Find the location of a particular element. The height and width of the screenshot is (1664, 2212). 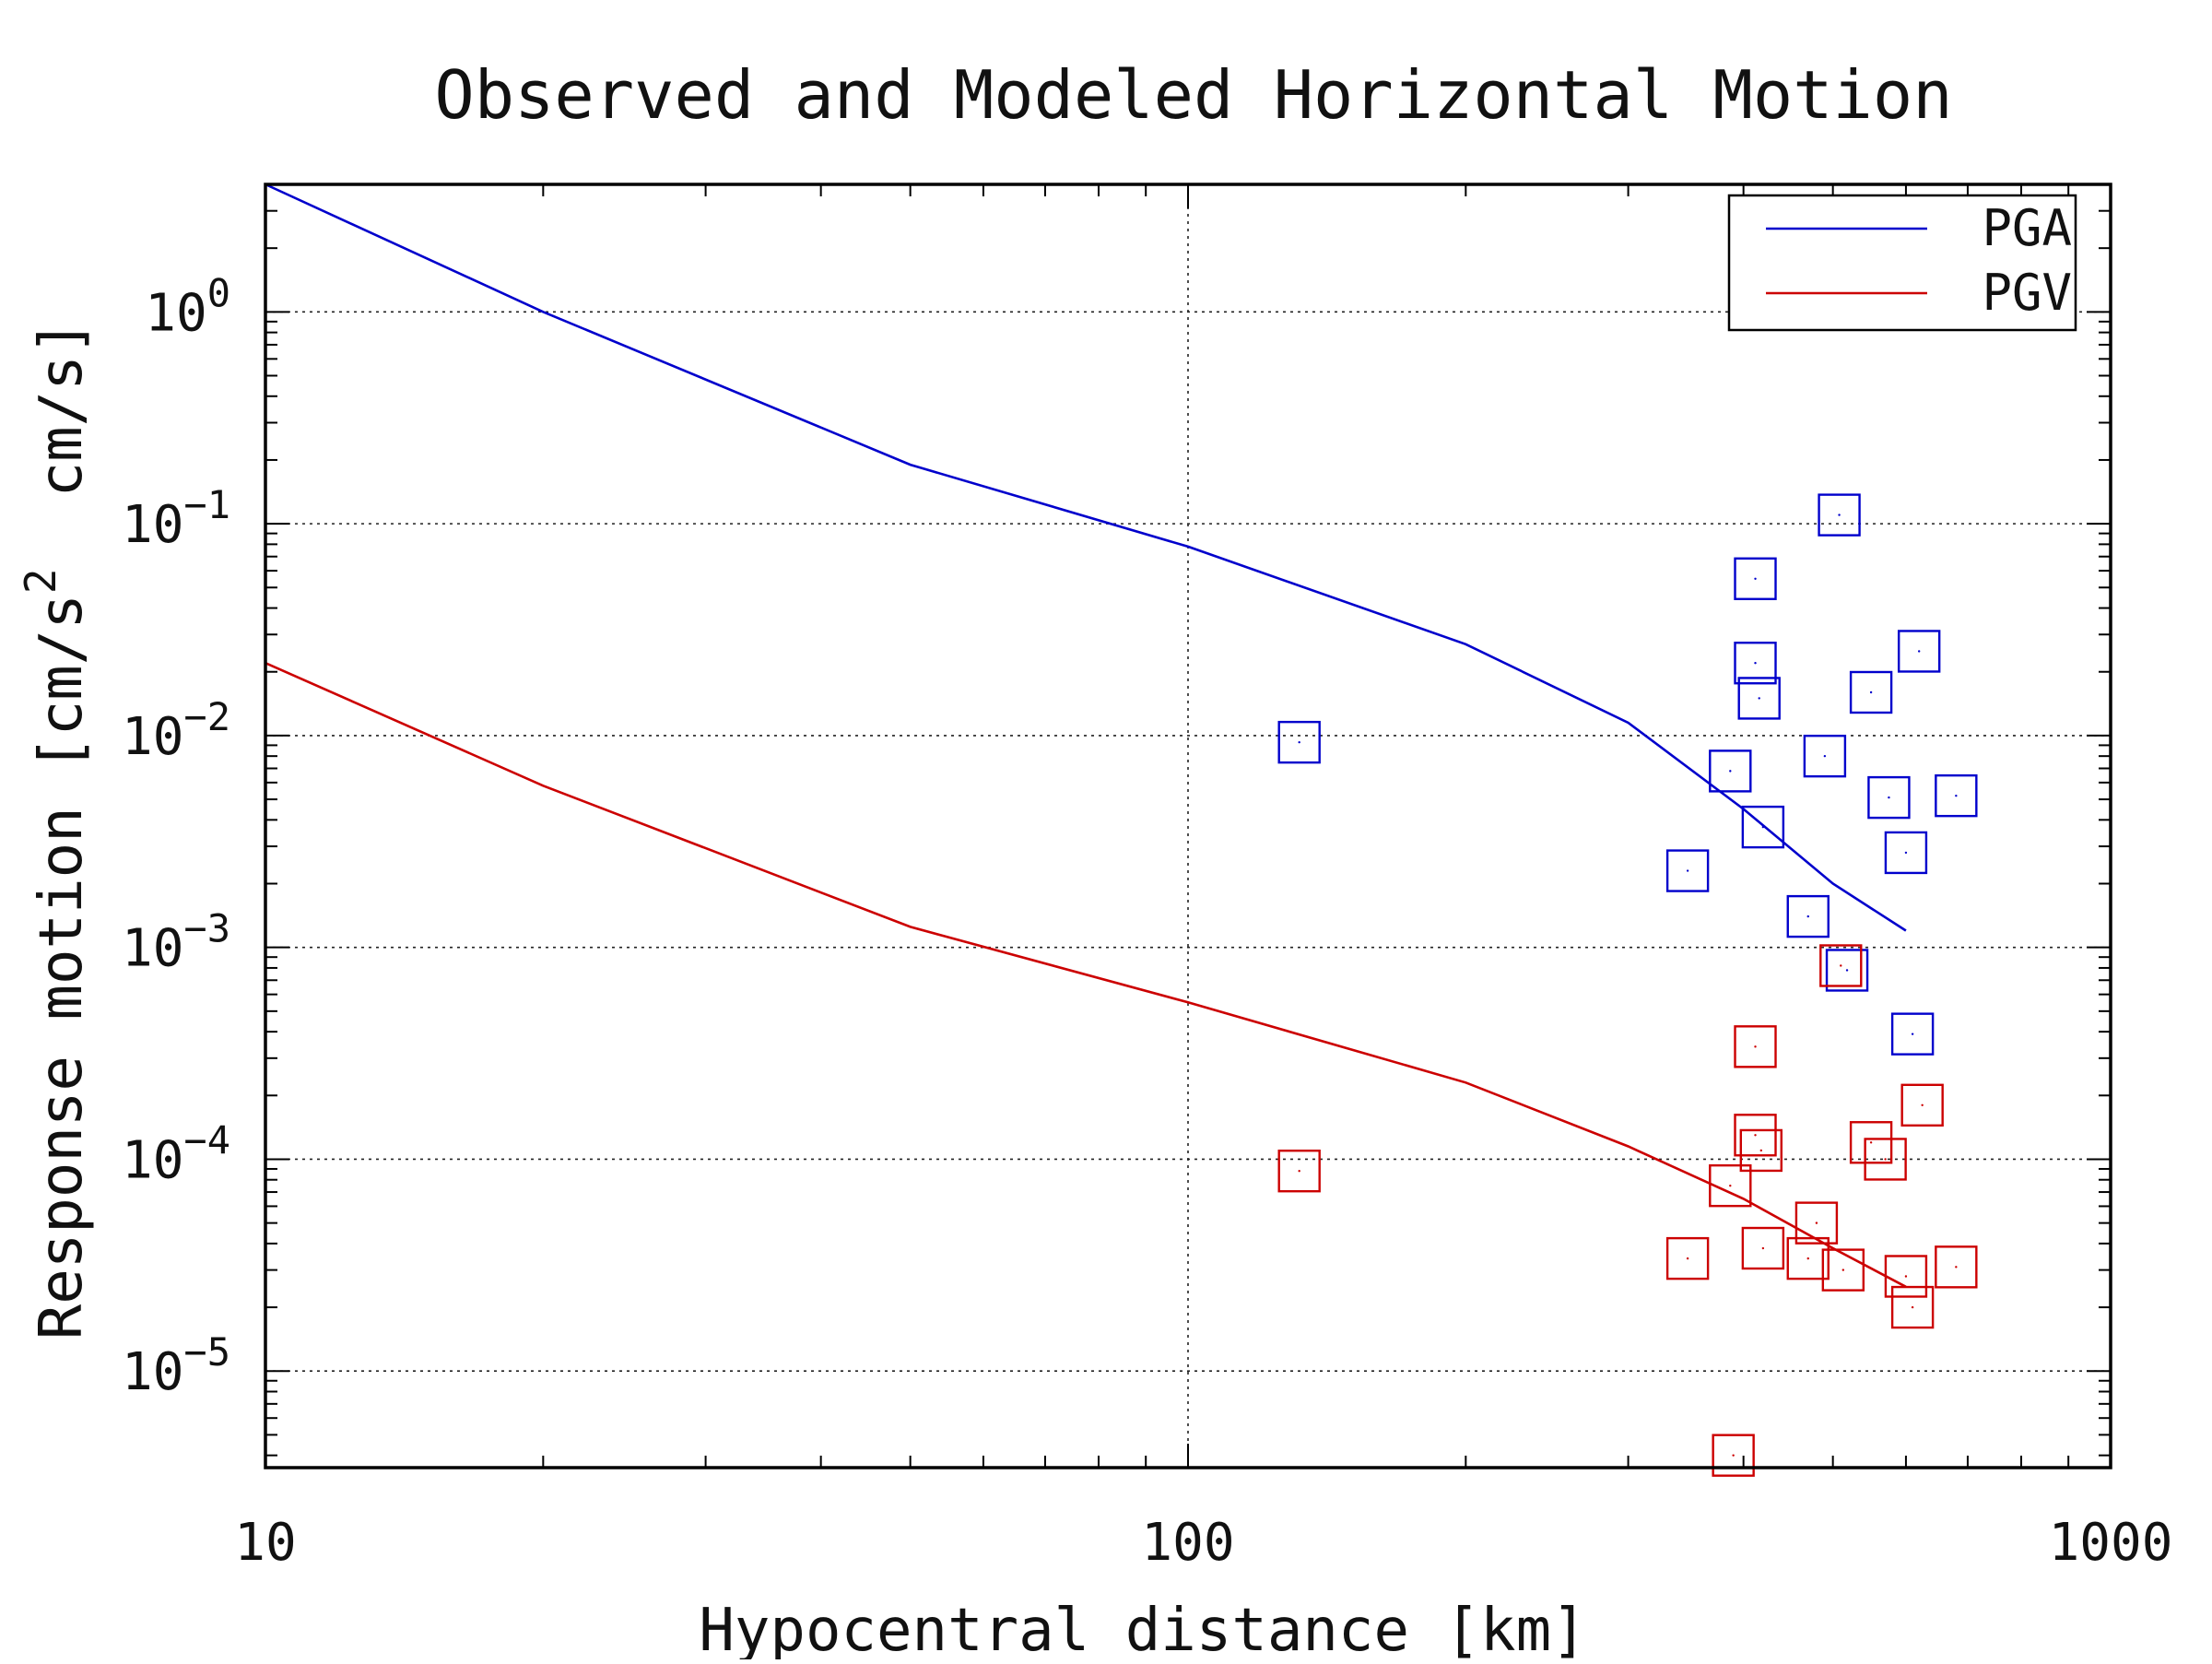

legend: PGA PGV is located at coordinates (1902, 263).